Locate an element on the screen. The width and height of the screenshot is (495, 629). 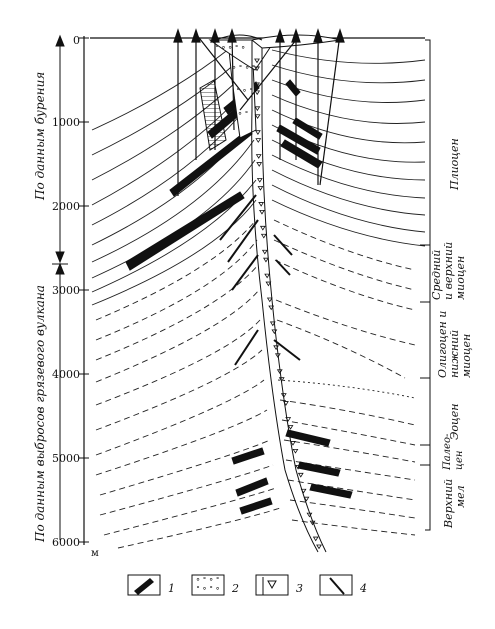
strat-line: мел is located at coordinates (460, 496).